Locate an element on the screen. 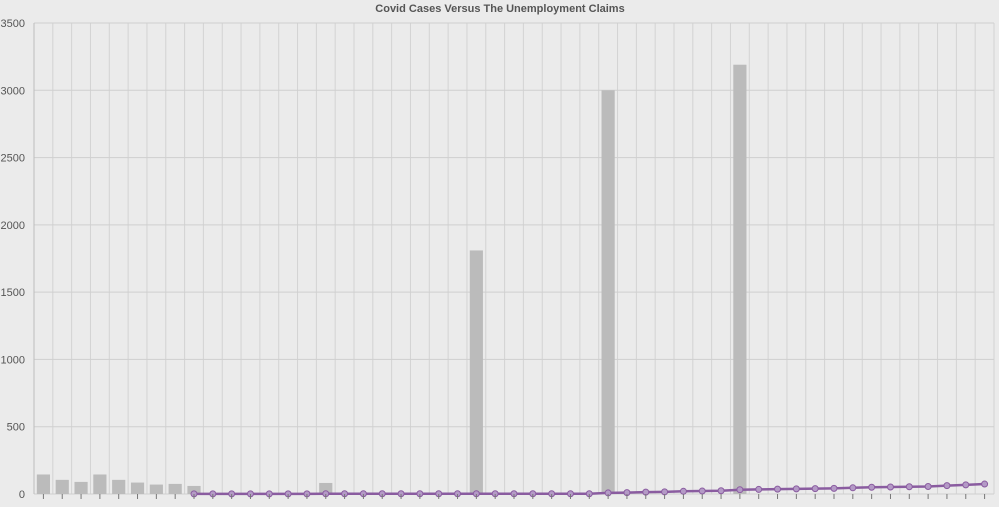 The width and height of the screenshot is (999, 507). y-tick-label: 0 is located at coordinates (22, 495).